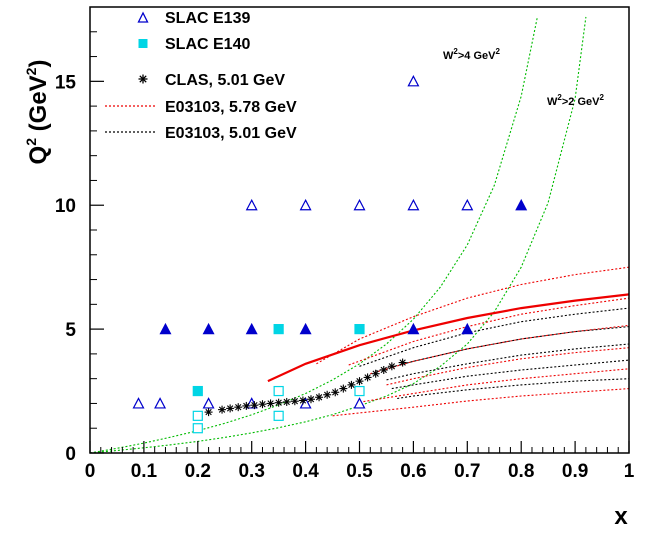 Image resolution: width=647 pixels, height=533 pixels. What do you see at coordinates (251, 471) in the screenshot?
I see `x-tick-label: 0.3` at bounding box center [251, 471].